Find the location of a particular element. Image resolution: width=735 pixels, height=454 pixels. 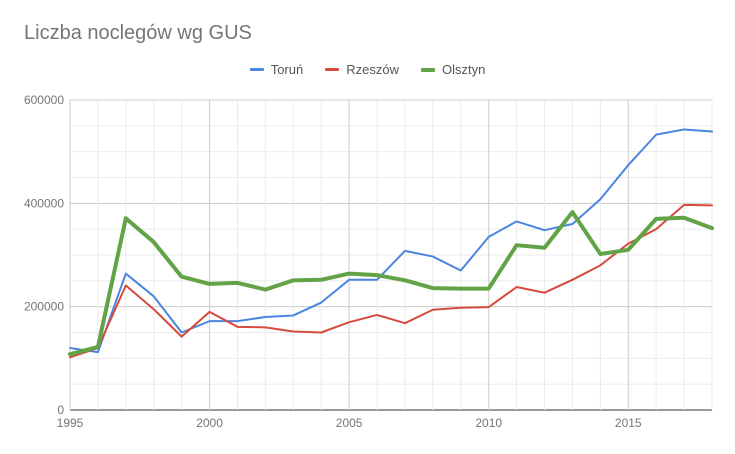

legend-item-torun: Toruń is located at coordinates (276, 69).